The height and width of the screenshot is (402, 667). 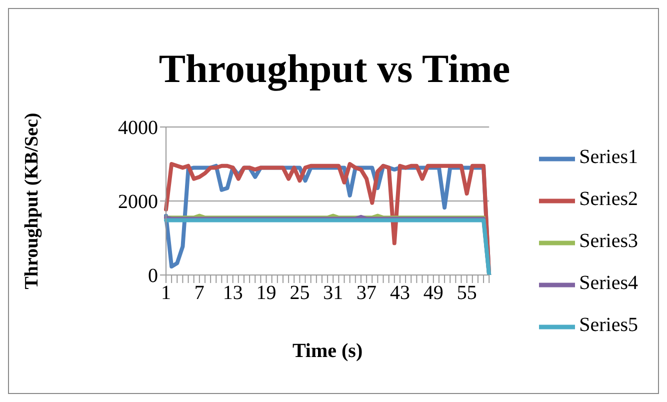 I want to click on chart-title: Throughput vs Time, so click(x=335, y=68).